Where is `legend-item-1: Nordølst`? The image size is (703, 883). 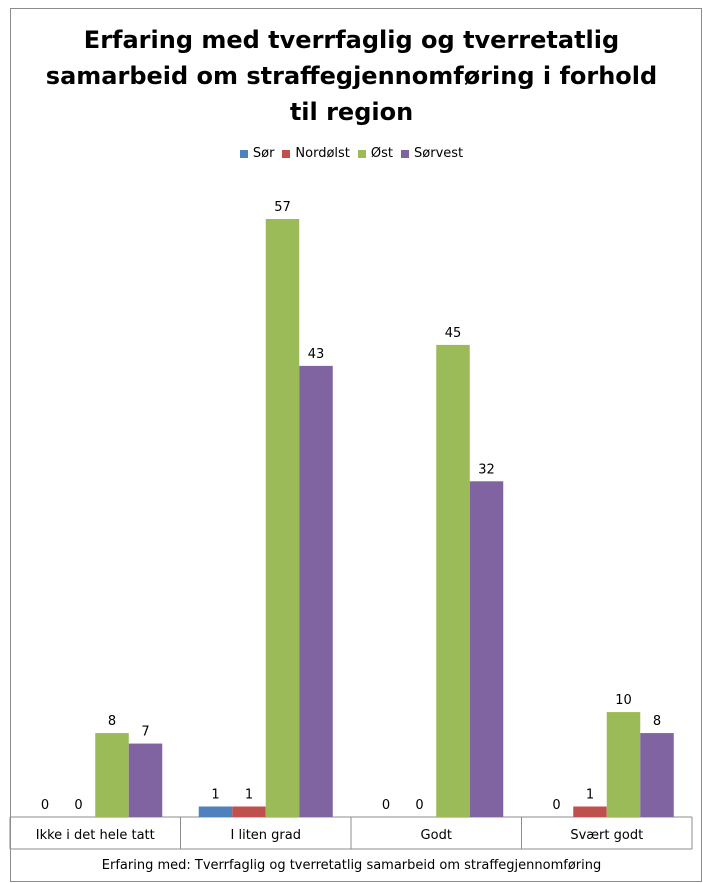 legend-item-1: Nordølst is located at coordinates (316, 153).